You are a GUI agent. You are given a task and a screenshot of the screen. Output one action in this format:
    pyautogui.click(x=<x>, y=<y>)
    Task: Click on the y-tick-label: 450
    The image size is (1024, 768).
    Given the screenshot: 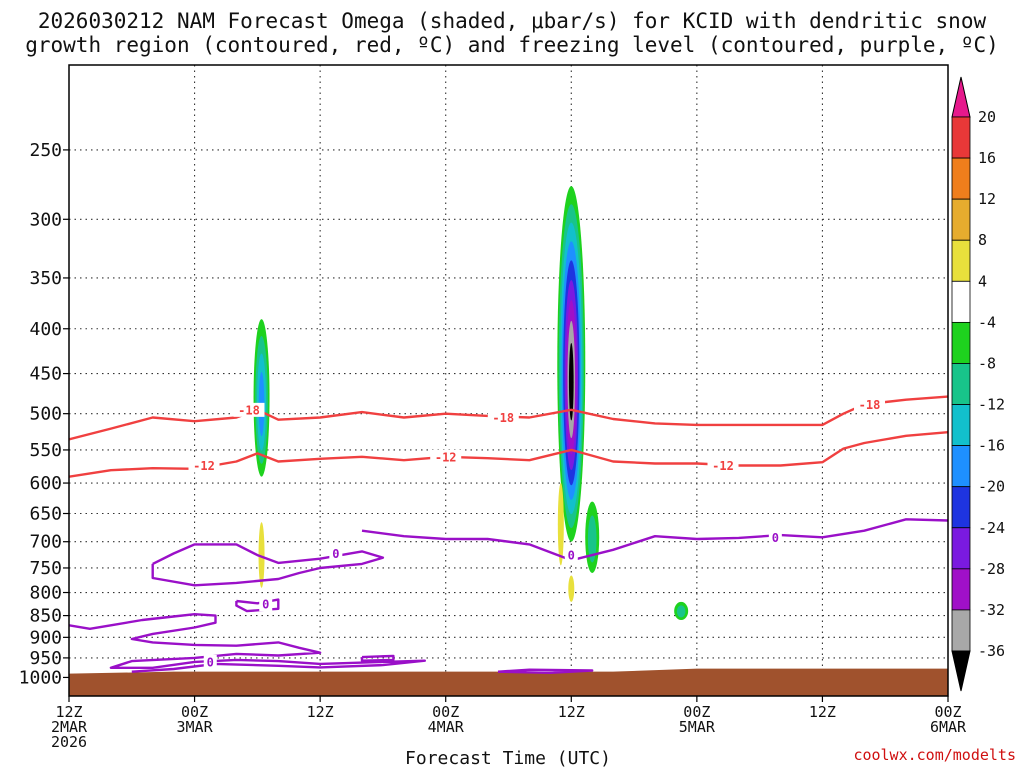 What is the action you would take?
    pyautogui.click(x=45, y=374)
    